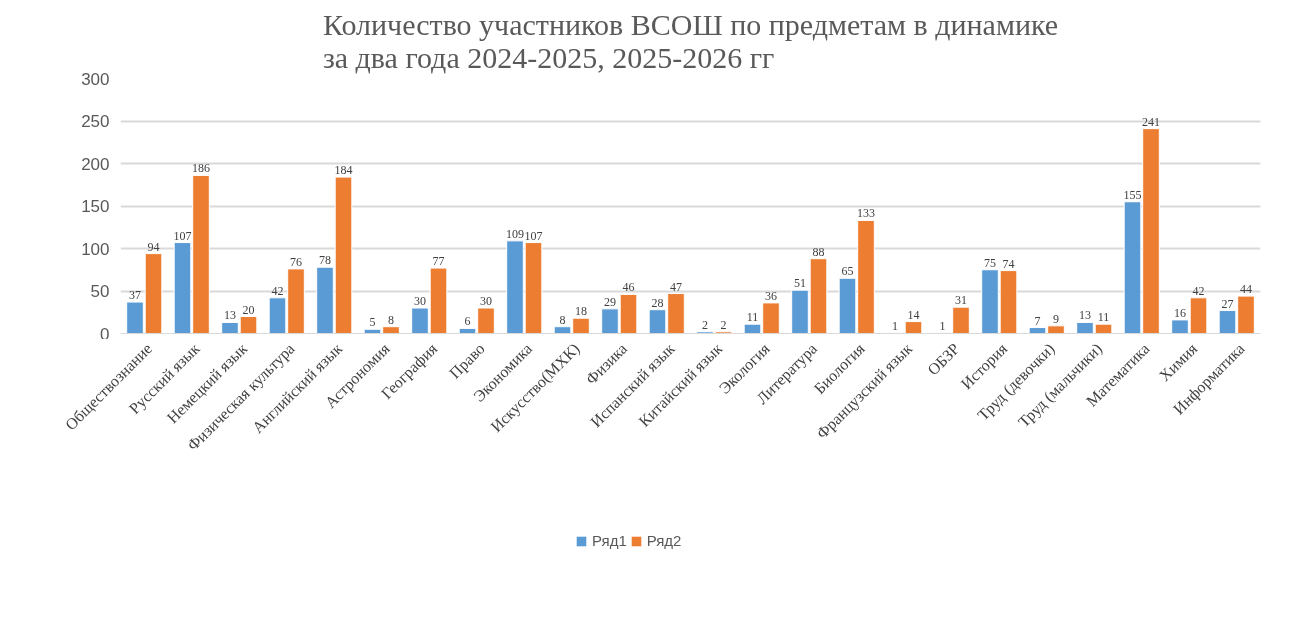 The height and width of the screenshot is (643, 1306). I want to click on data-label: 75, so click(989, 262).